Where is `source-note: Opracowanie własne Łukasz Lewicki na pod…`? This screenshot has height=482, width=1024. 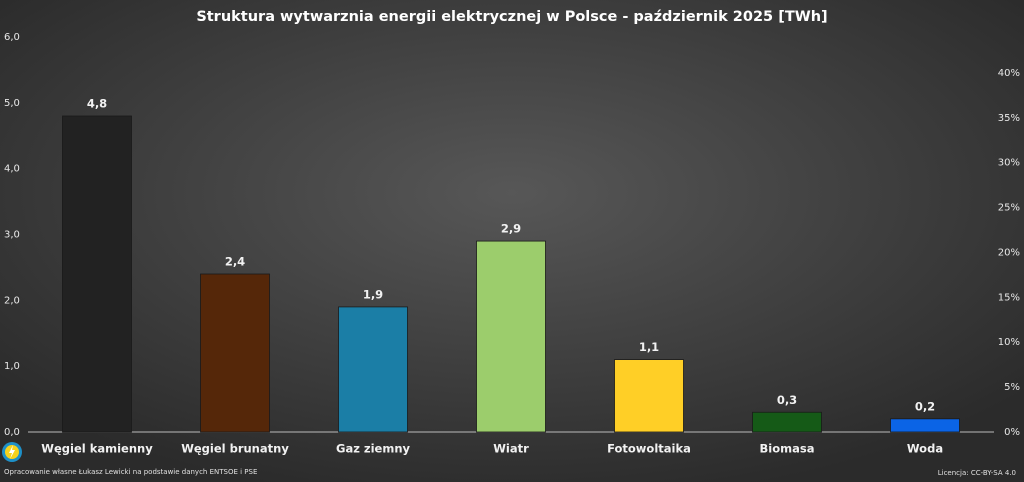
source-note: Opracowanie własne Łukasz Lewicki na pod… is located at coordinates (130, 472).